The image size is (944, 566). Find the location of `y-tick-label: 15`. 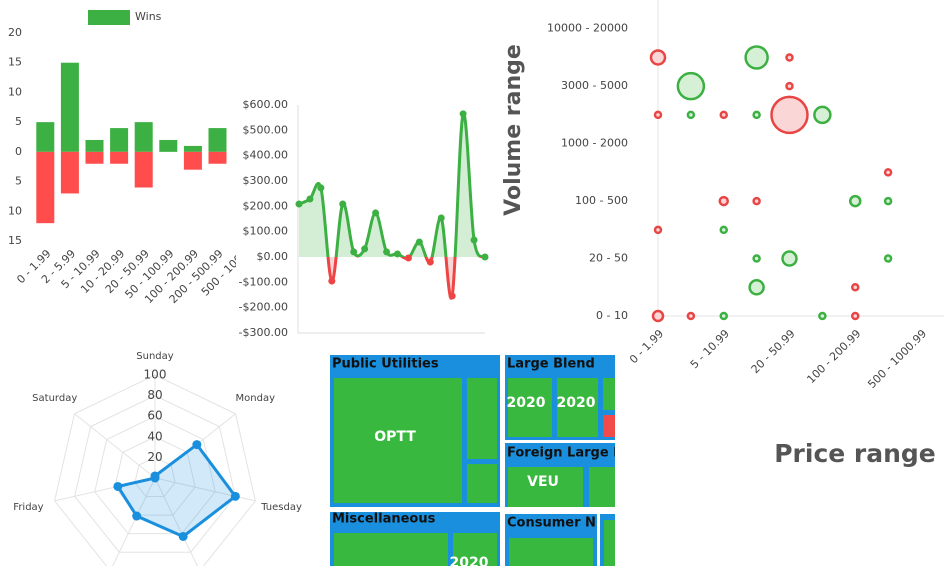

y-tick-label: 15 is located at coordinates (15, 240).